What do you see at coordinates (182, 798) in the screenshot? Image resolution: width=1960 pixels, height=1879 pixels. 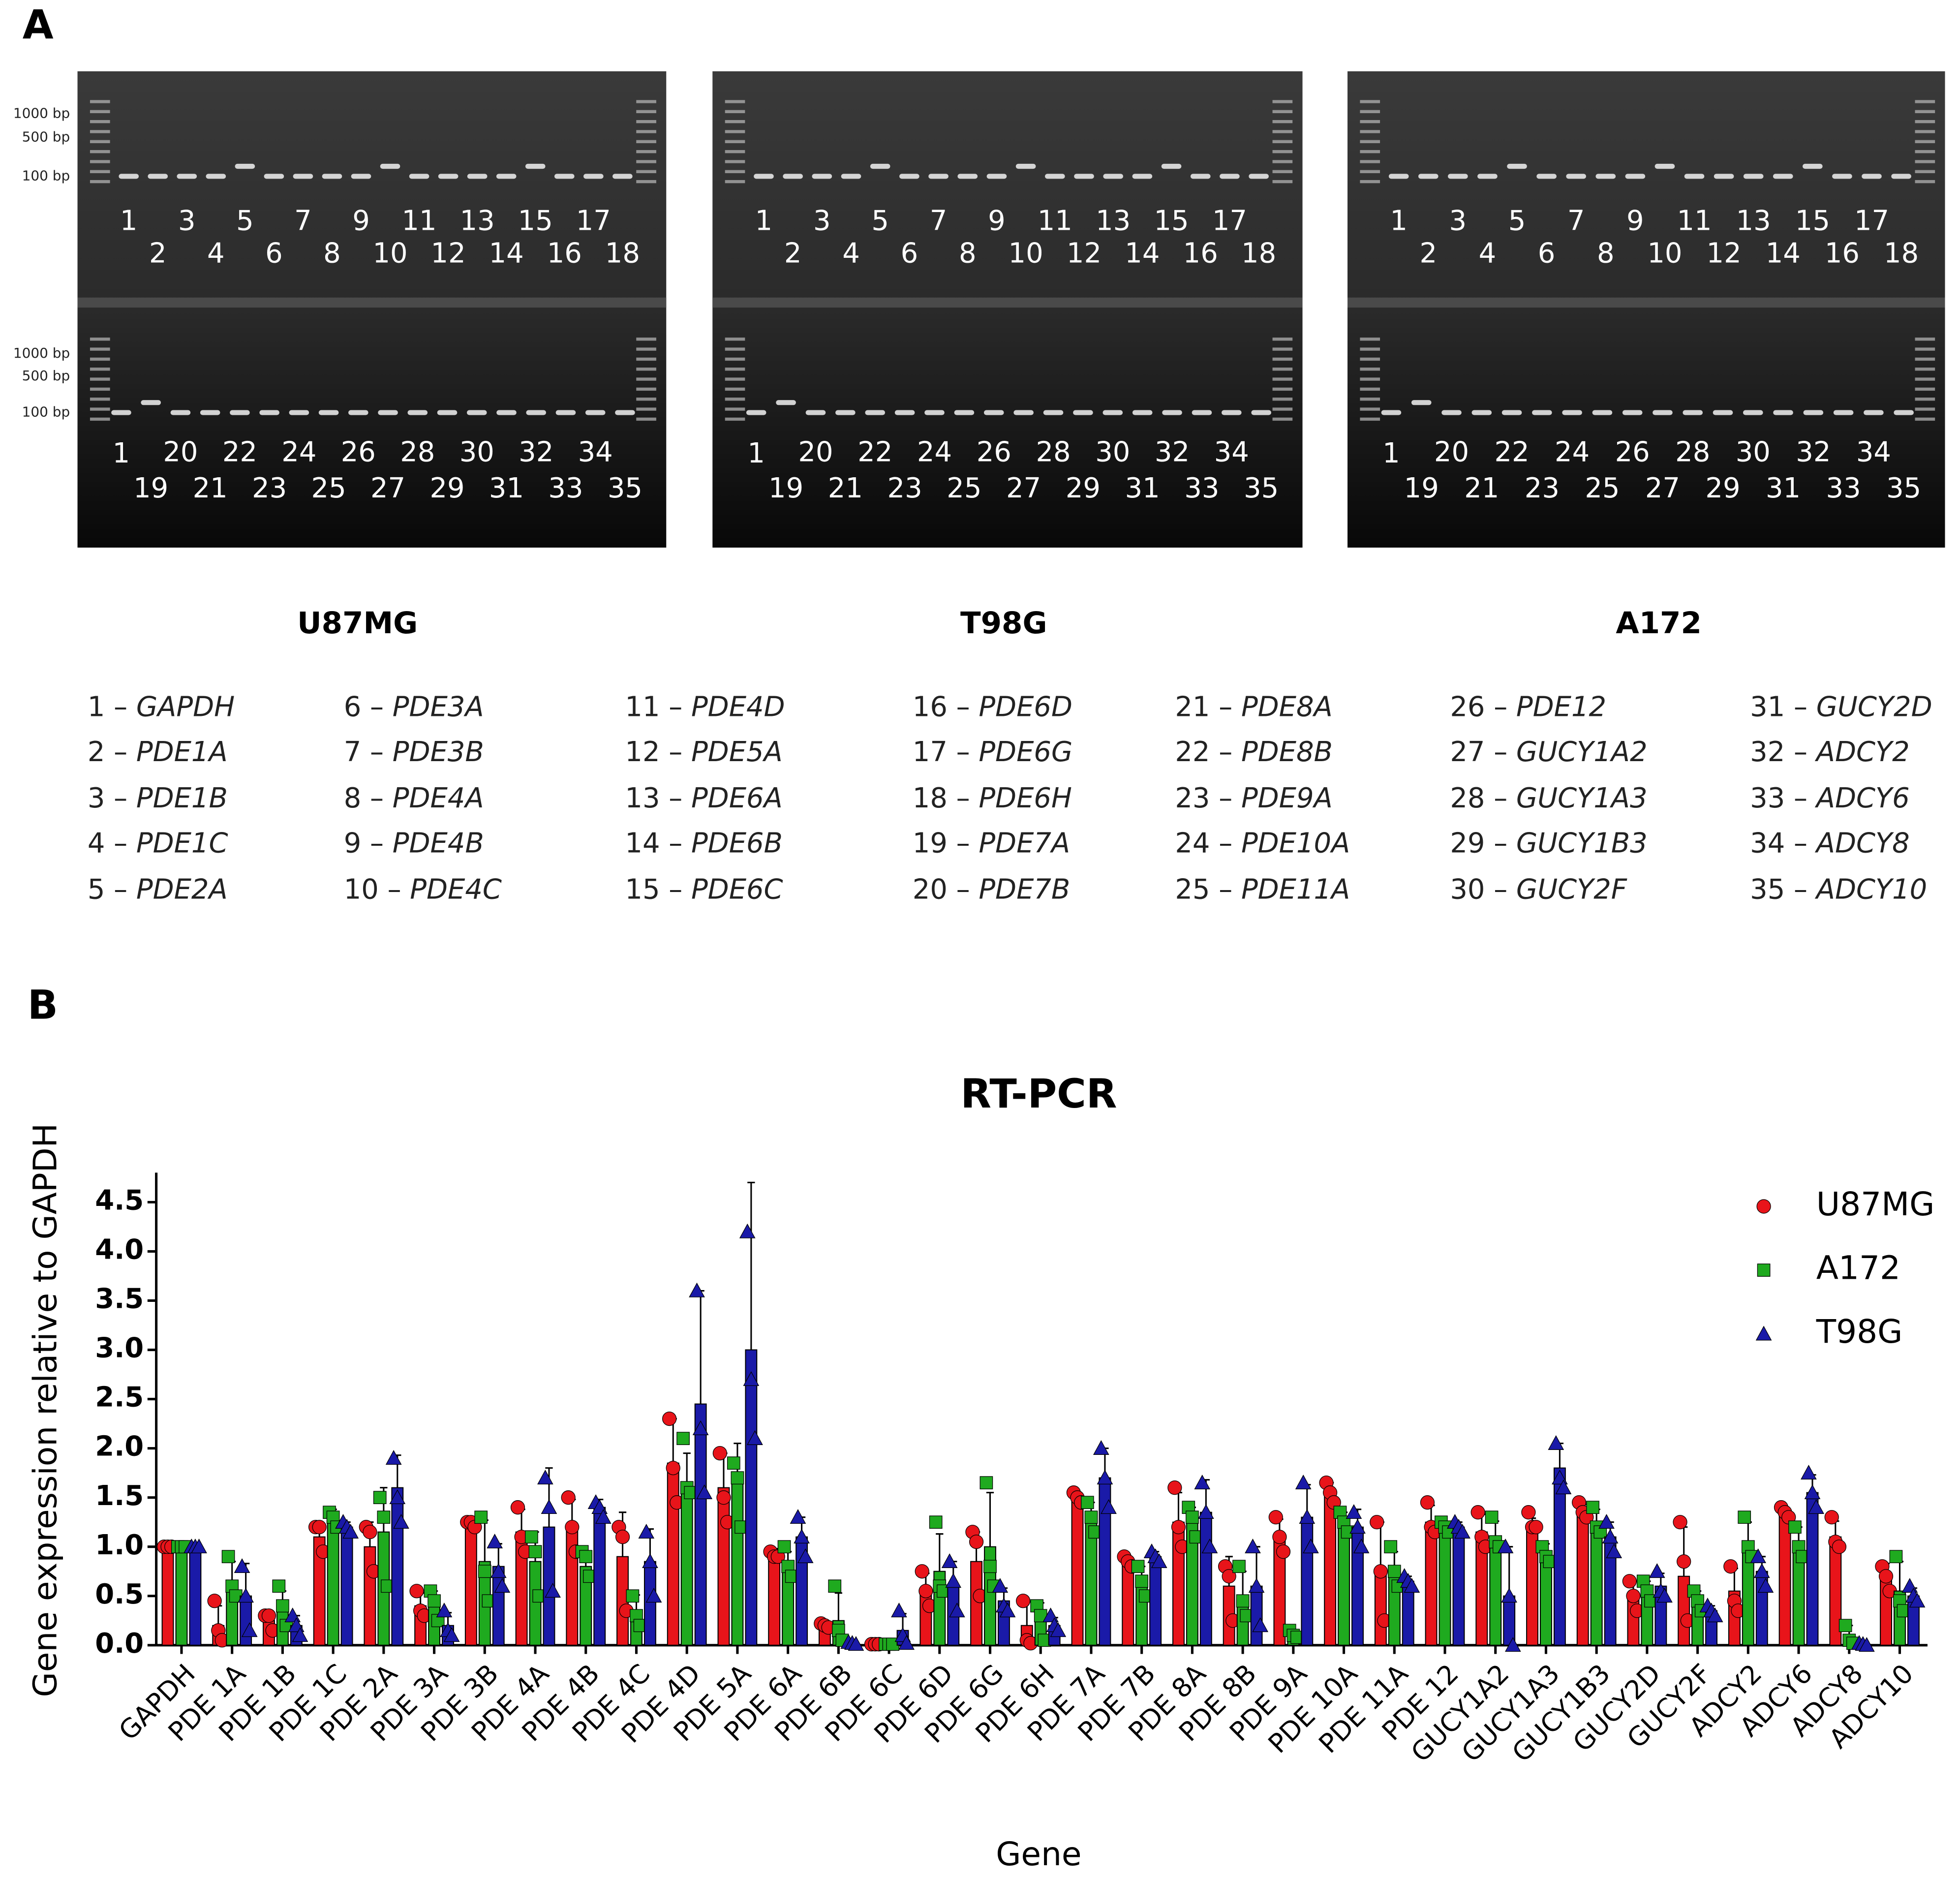 I see `key-gene: PDE1B` at bounding box center [182, 798].